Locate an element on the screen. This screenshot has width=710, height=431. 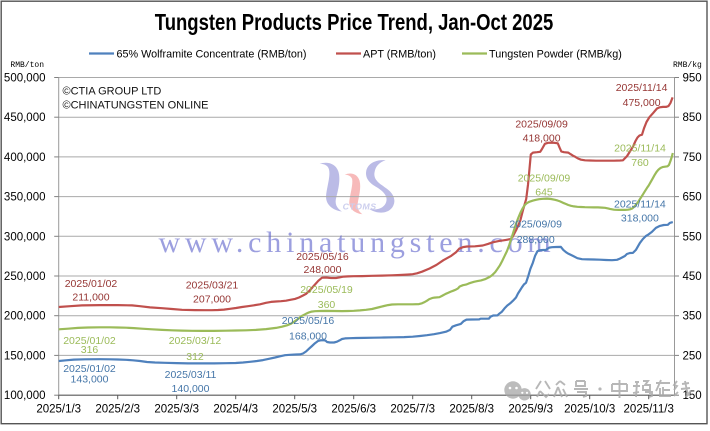
svg-text: 312 is located at coordinates (195, 357).